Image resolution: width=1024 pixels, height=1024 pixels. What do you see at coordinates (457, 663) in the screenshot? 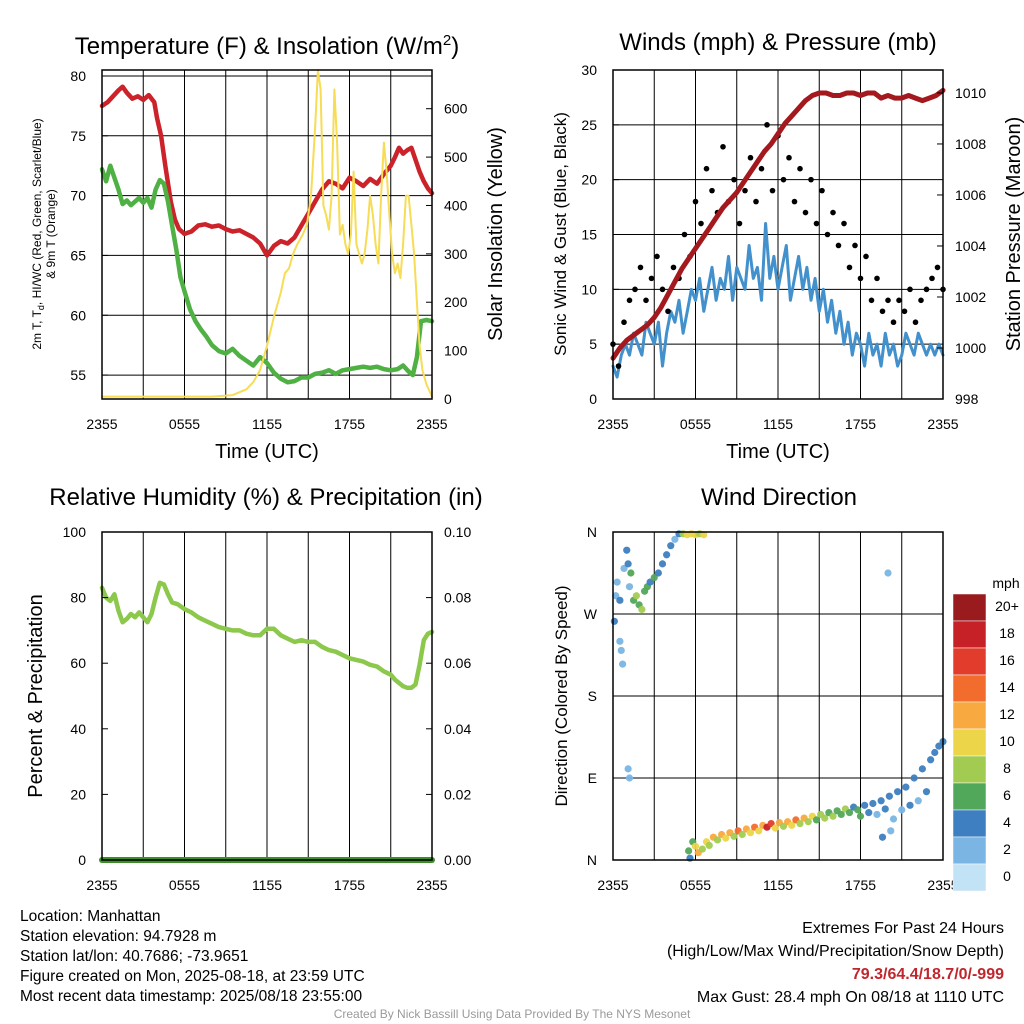
I see `y2-tick-label: 0.06` at bounding box center [457, 663].